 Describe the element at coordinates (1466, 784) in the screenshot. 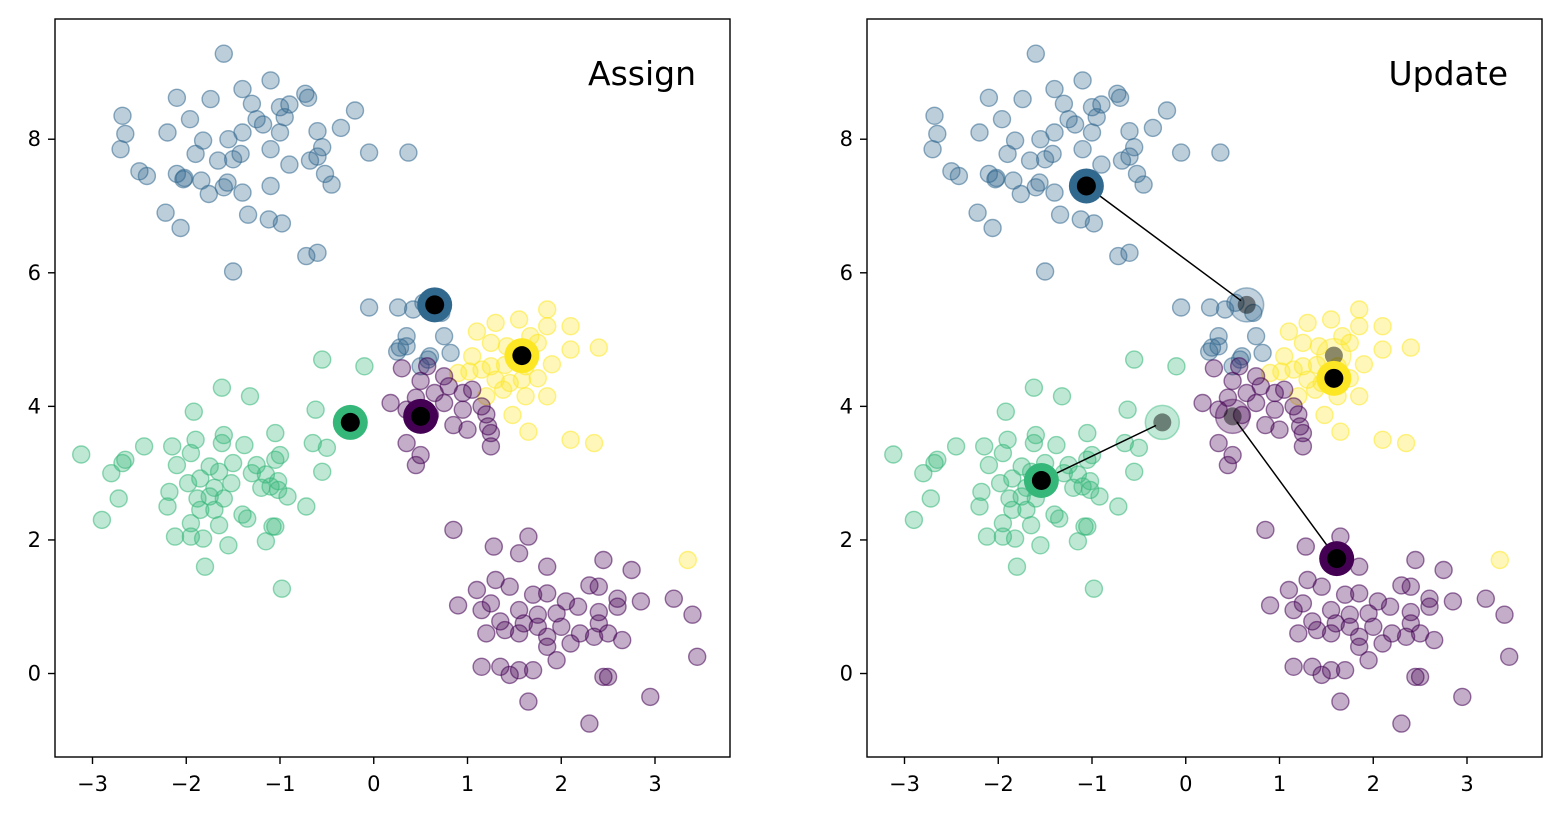

I see `update-x-tick-label: 3` at that location.